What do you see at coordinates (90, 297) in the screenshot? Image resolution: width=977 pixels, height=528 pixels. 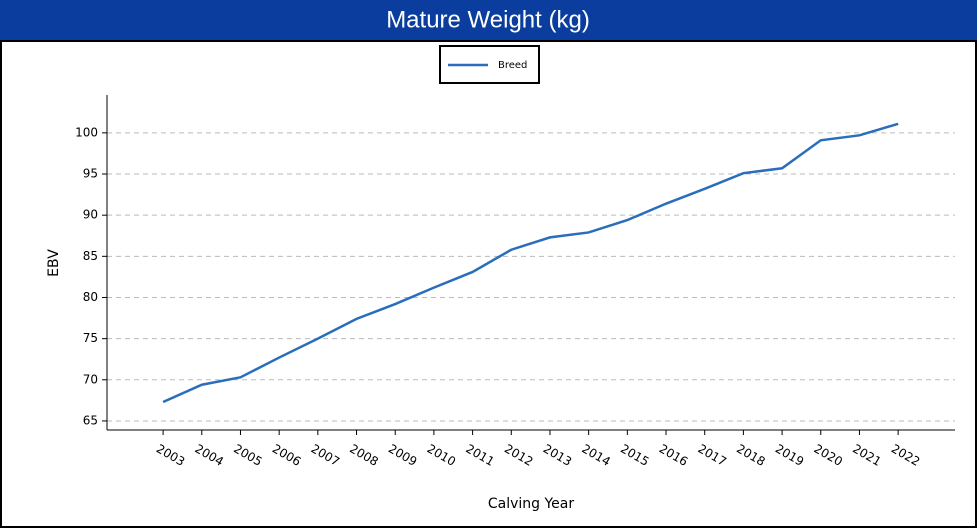 I see `y-tick-label: 80` at bounding box center [90, 297].